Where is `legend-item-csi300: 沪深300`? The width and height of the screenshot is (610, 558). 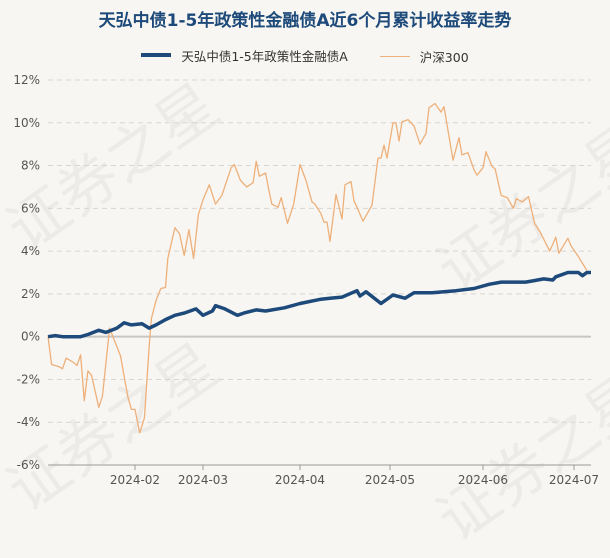
legend-item-csi300: 沪深300 is located at coordinates (424, 56).